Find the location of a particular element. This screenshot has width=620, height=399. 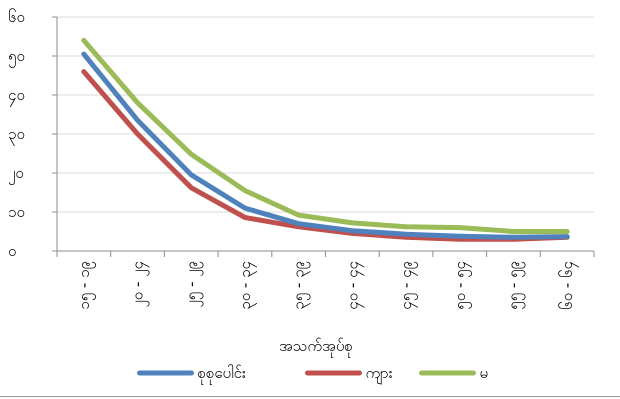

x-tick-label: ၁၅ - ၁၉ is located at coordinates (85, 285).